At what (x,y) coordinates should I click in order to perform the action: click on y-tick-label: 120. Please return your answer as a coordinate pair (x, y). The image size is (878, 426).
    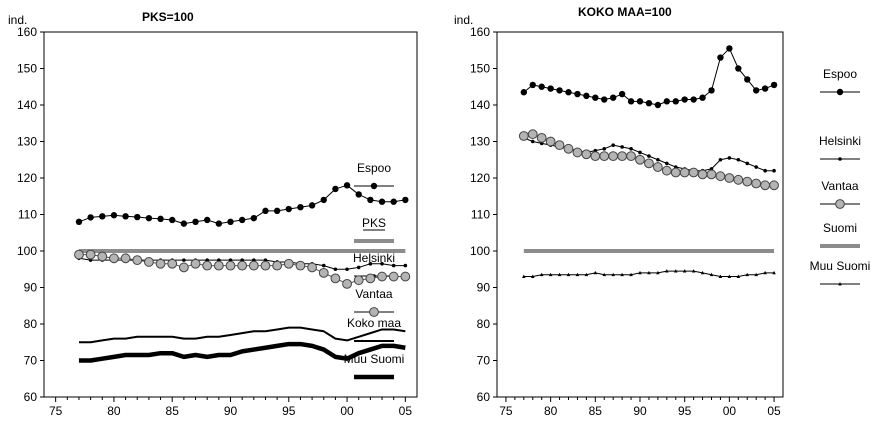
    Looking at the image, I should click on (27, 178).